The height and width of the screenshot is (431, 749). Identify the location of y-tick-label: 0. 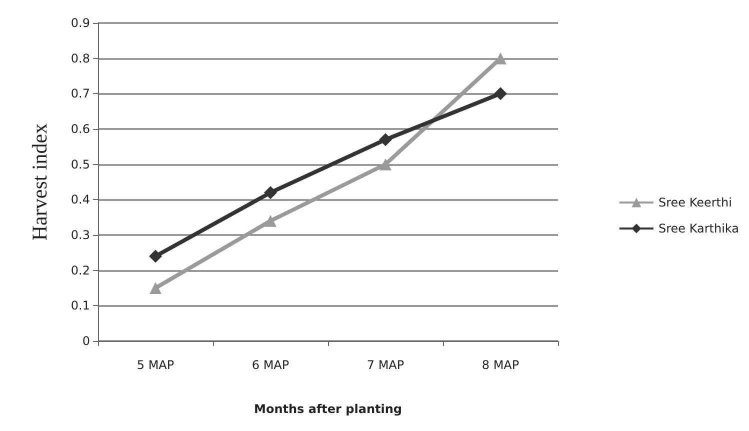
(86, 341).